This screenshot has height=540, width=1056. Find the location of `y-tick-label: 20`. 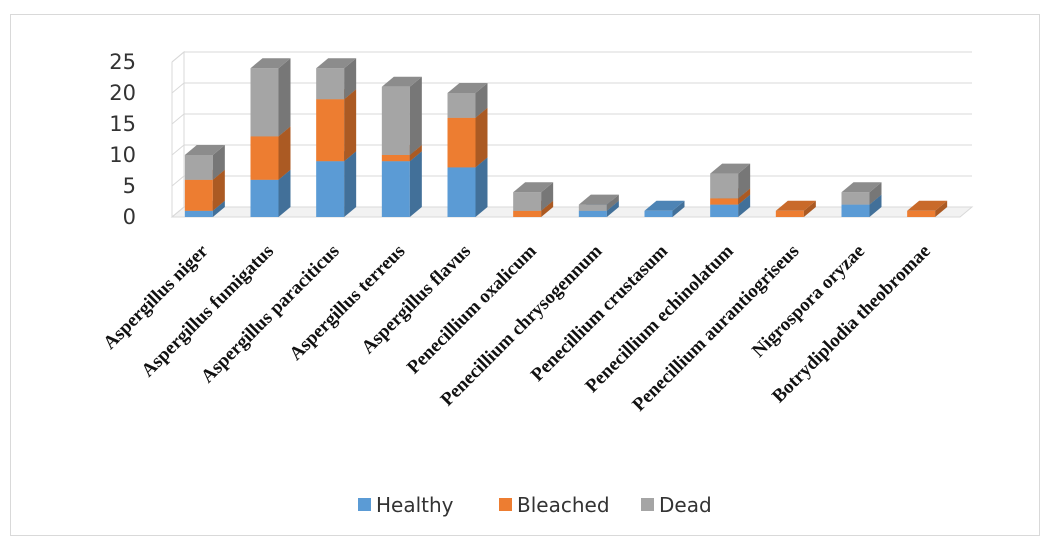

y-tick-label: 20 is located at coordinates (122, 93).